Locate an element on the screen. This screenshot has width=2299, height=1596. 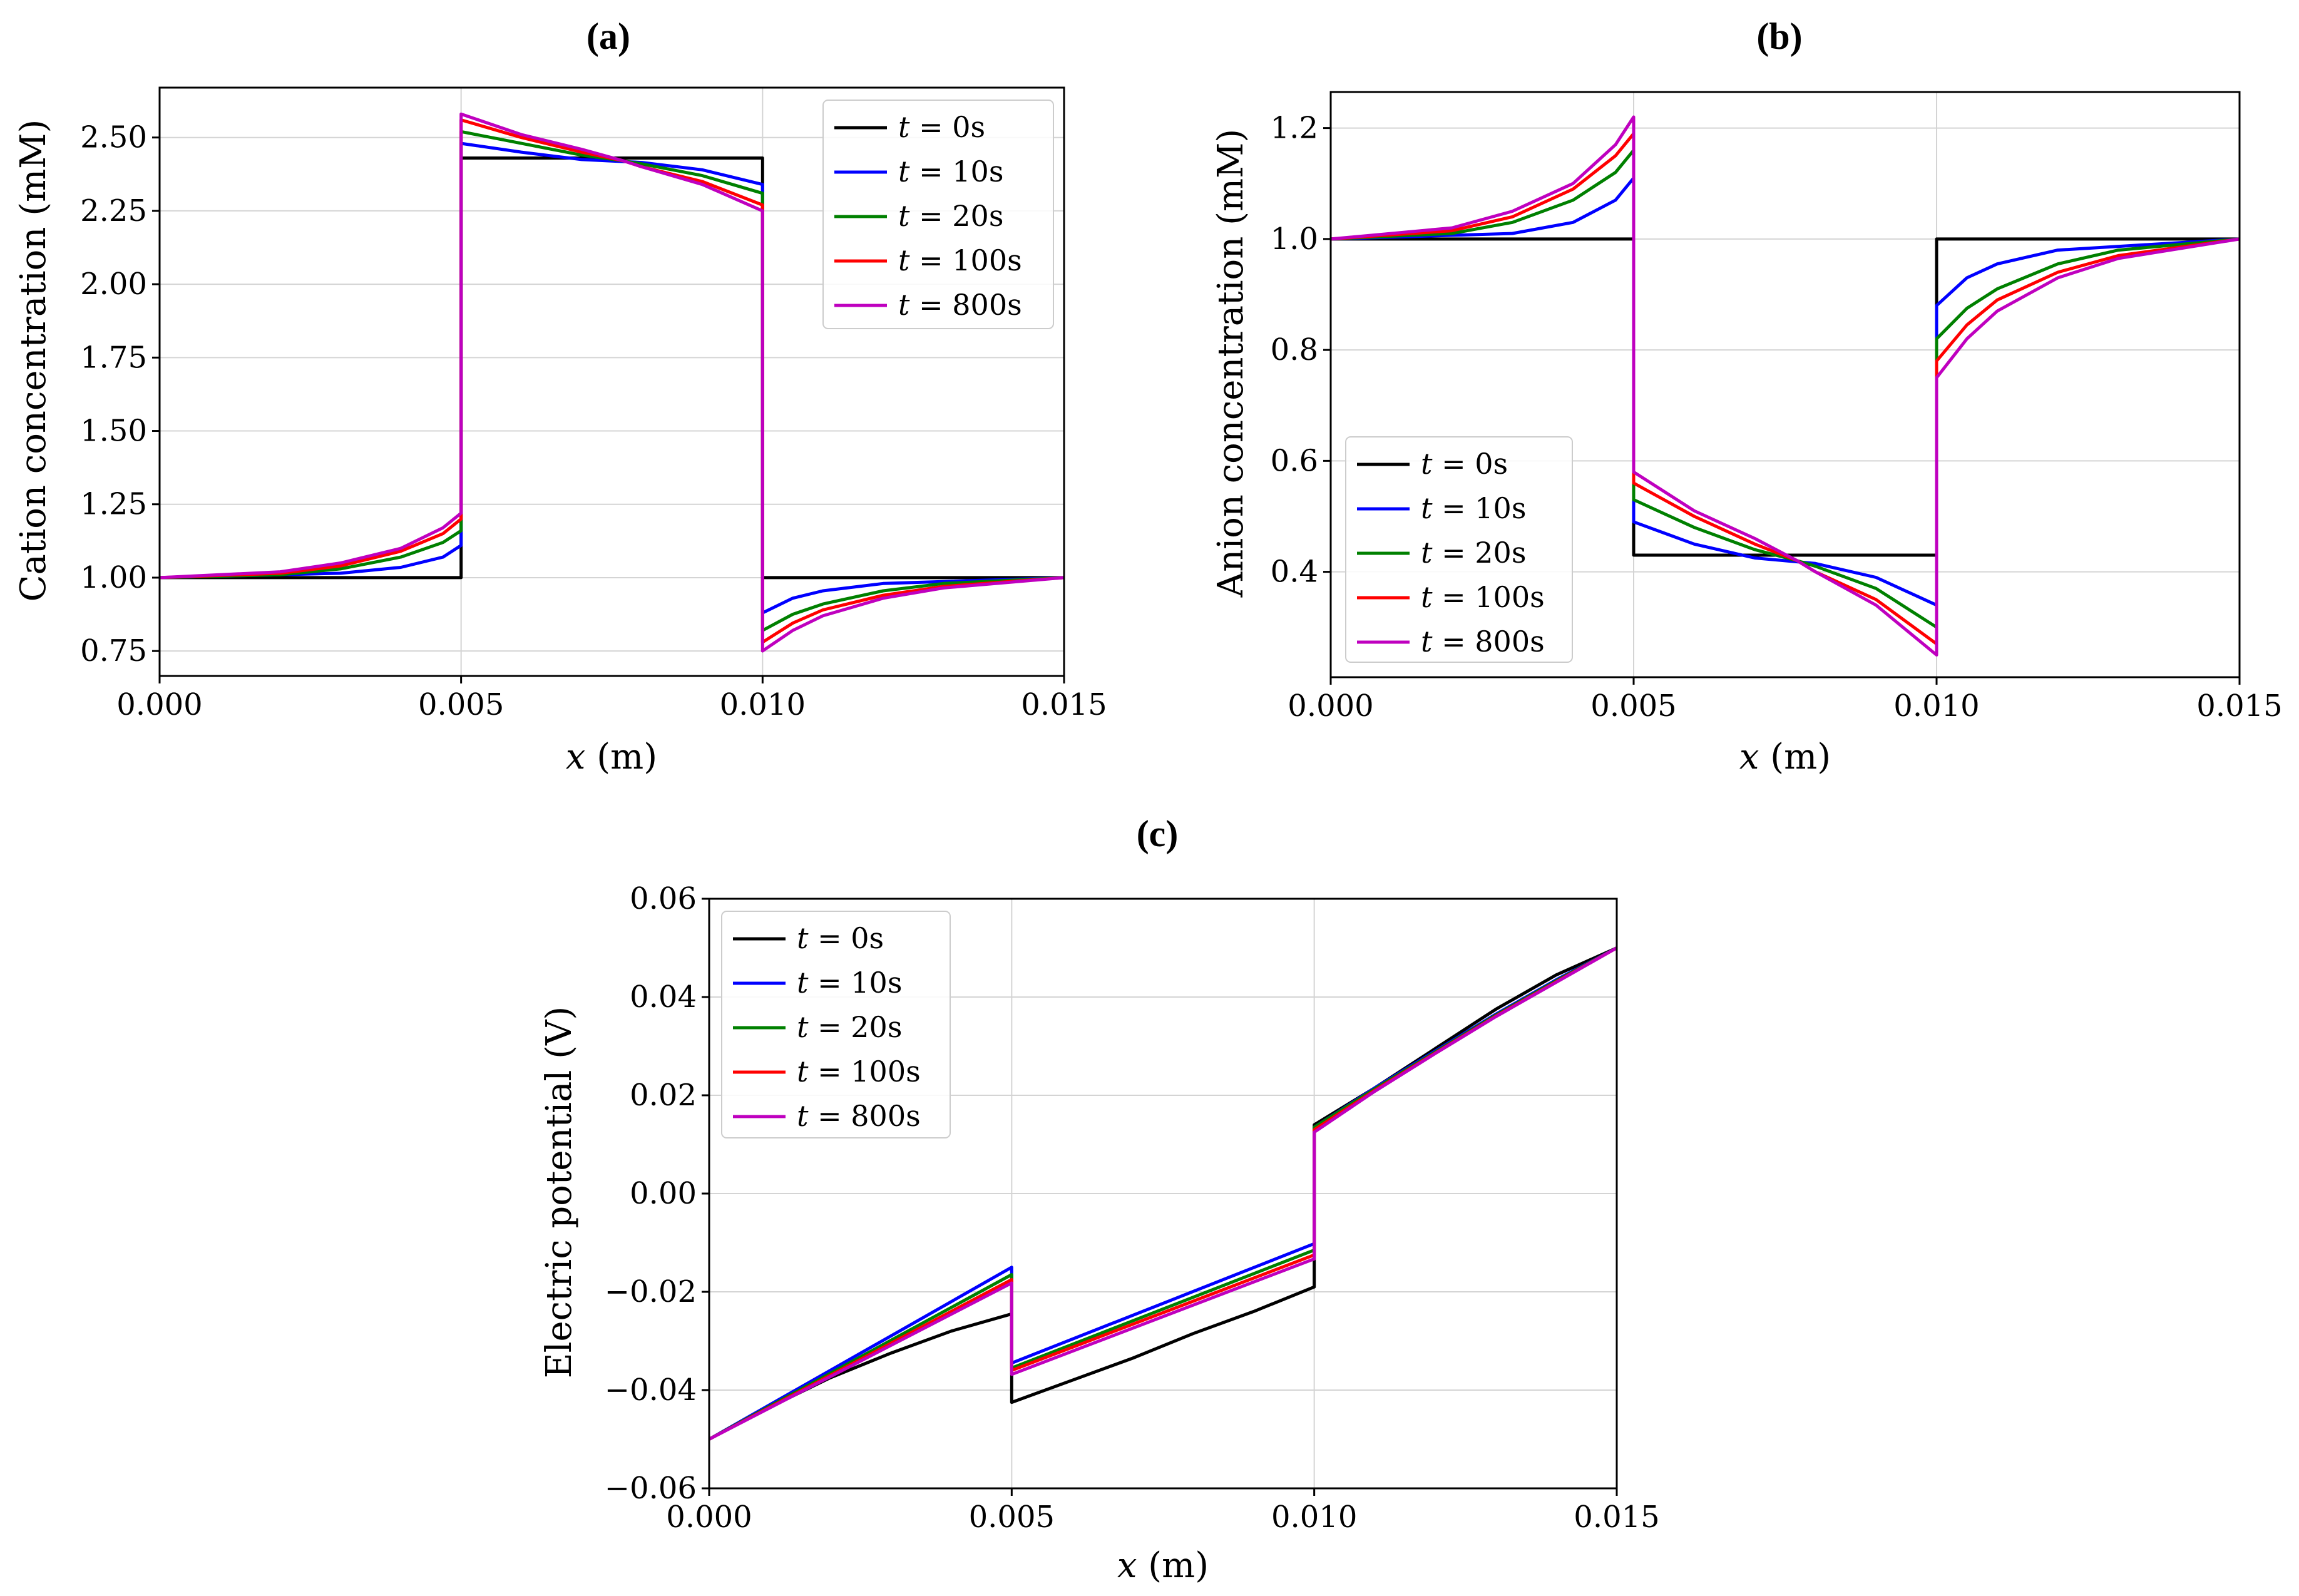
legend-label: t = 10s is located at coordinates (849, 983).